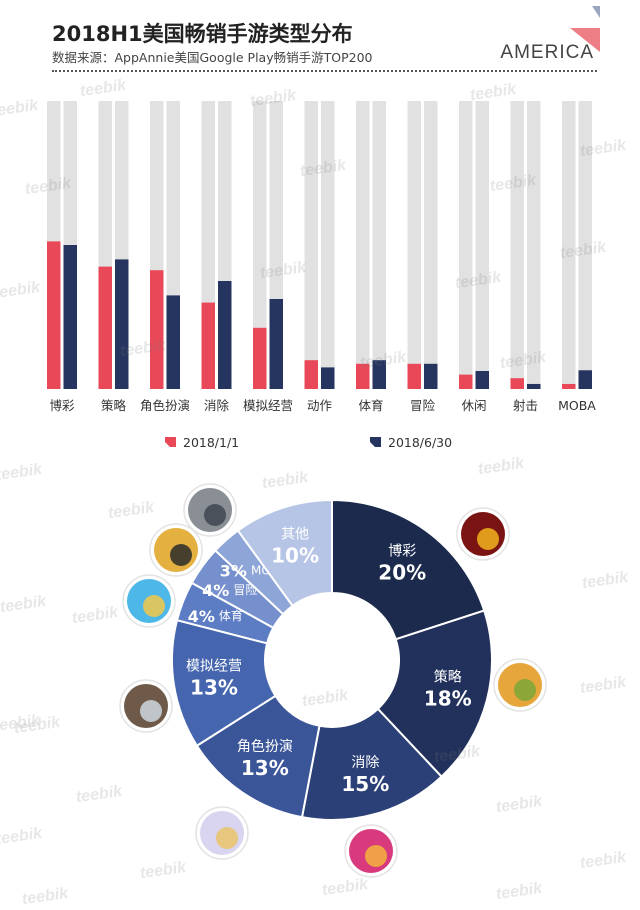 This screenshot has width=640, height=910. What do you see at coordinates (365, 784) in the screenshot?
I see `slice-value: 15%` at bounding box center [365, 784].